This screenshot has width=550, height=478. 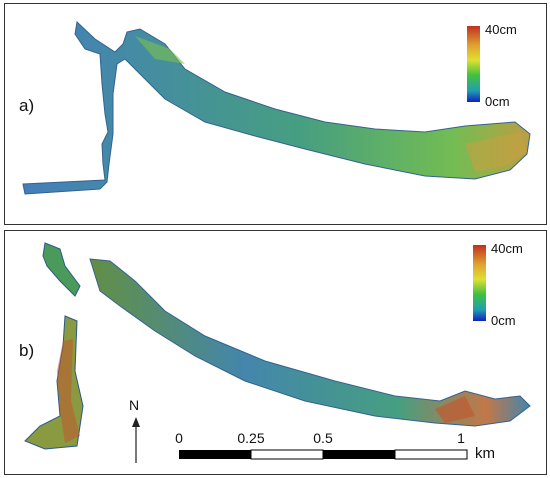 I want to click on river-channel-b-north, so click(x=61, y=269).